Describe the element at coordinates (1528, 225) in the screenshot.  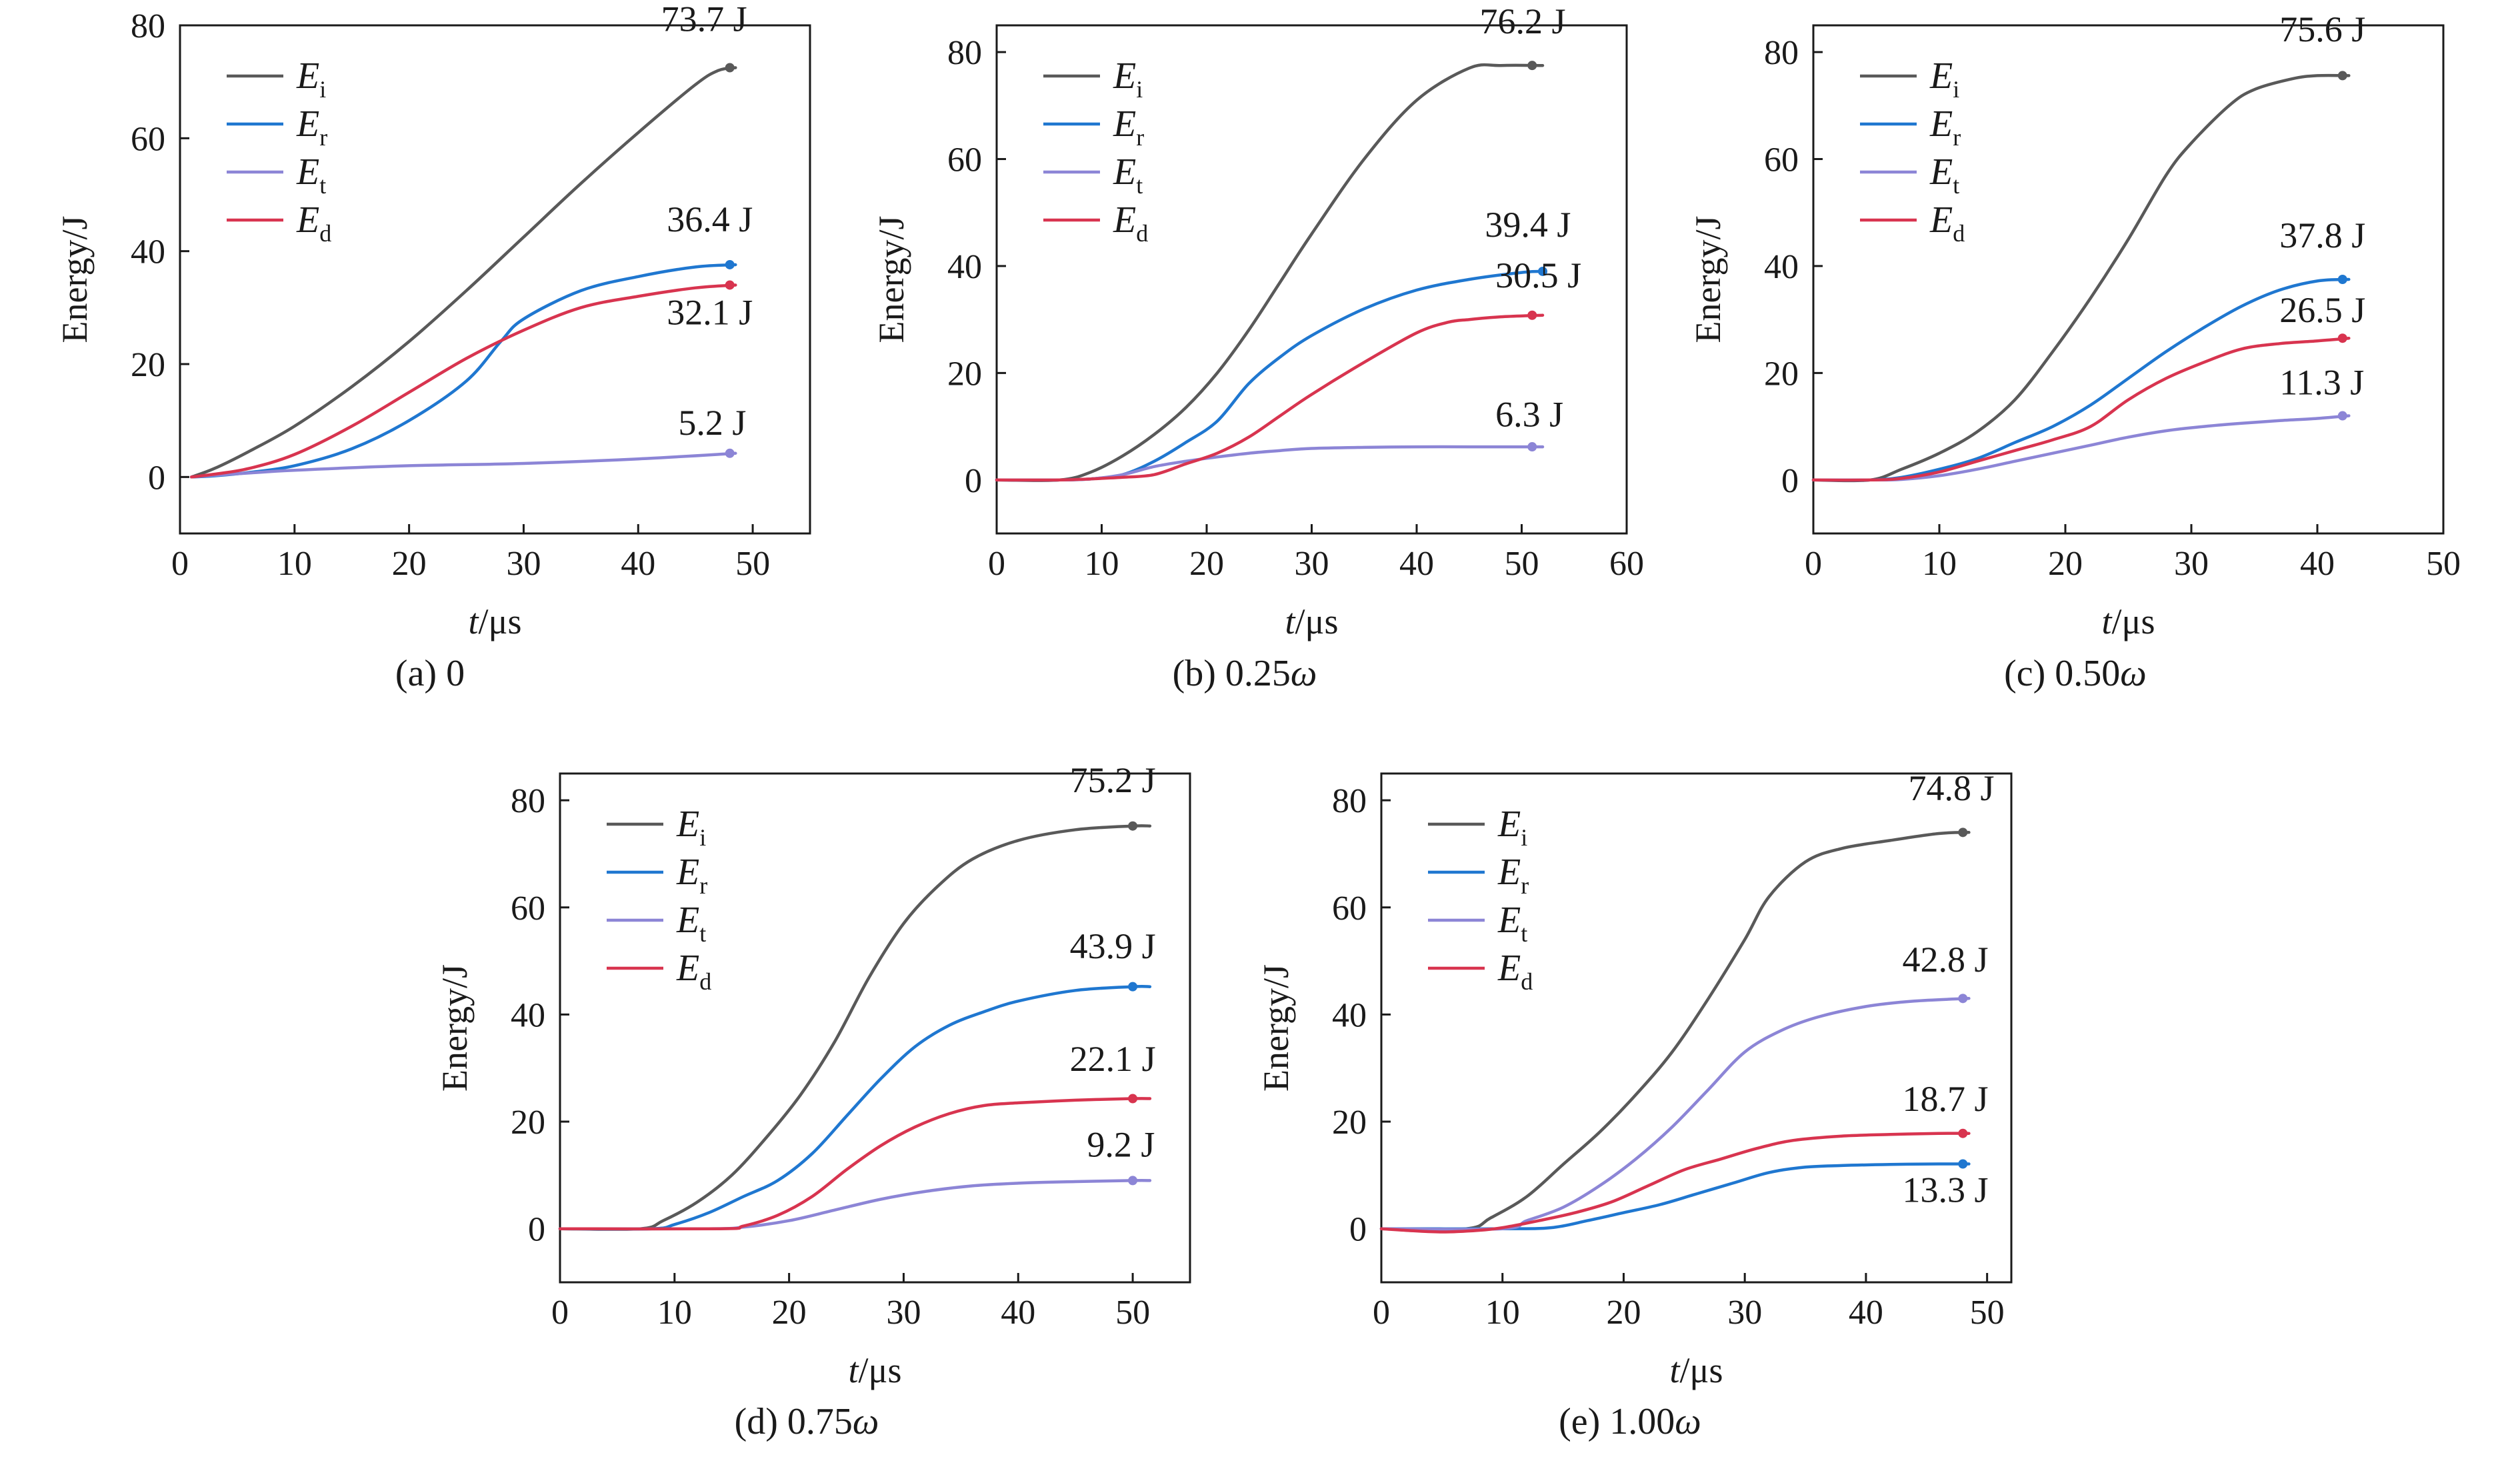
I see `data-label: 39.4 J` at that location.